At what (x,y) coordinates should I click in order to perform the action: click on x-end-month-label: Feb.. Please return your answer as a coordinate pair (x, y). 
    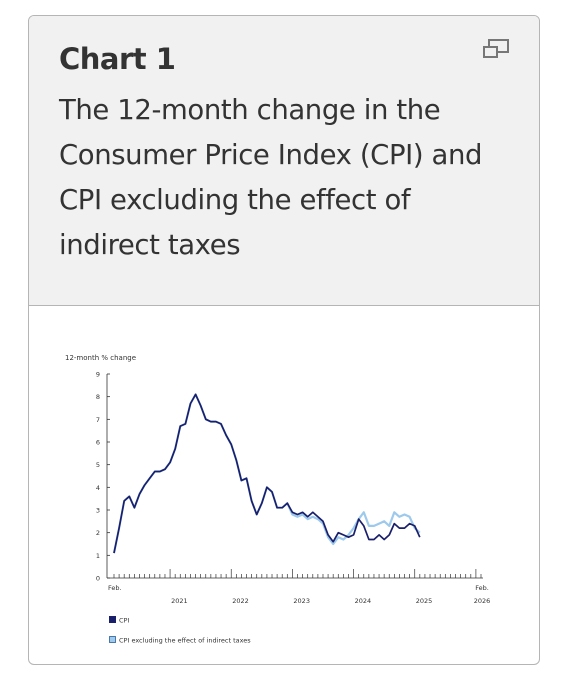
    Looking at the image, I should click on (482, 588).